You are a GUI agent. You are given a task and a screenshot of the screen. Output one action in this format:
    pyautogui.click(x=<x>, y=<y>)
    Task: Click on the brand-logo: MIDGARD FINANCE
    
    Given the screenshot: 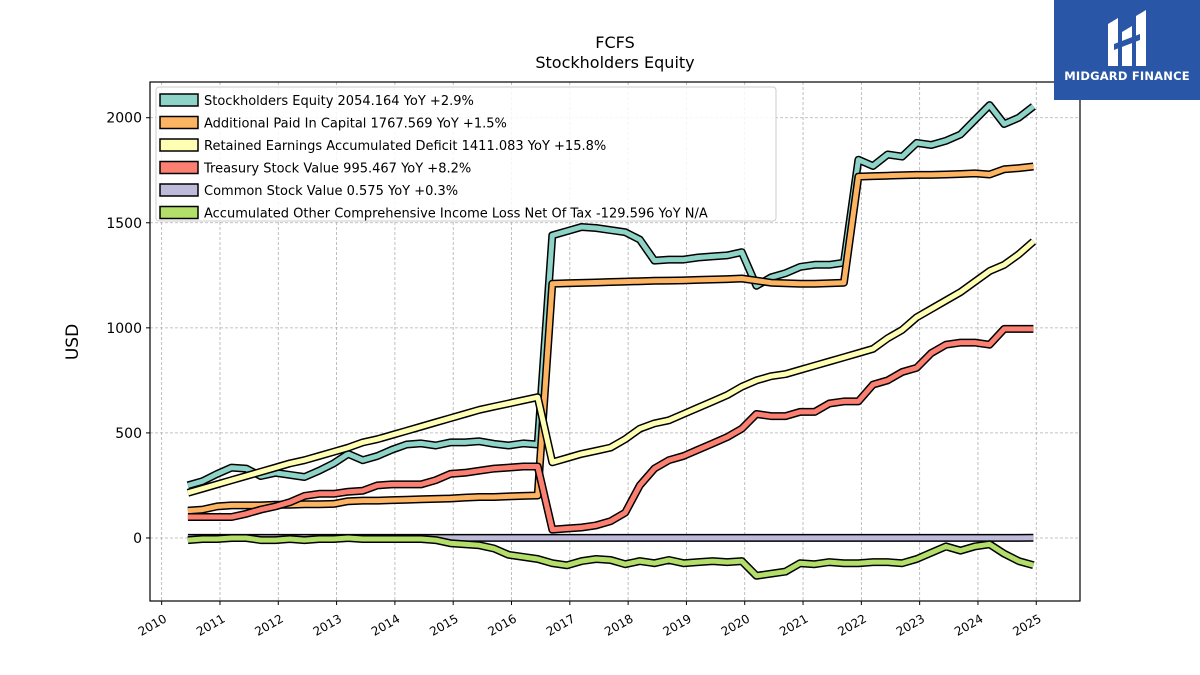 What is the action you would take?
    pyautogui.click(x=1127, y=50)
    